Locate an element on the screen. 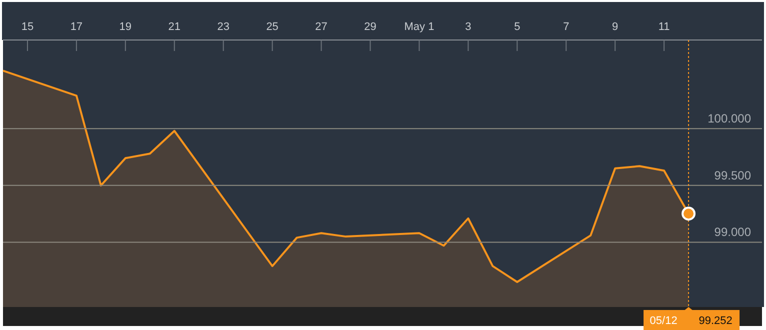  x-tick-label: 3 is located at coordinates (468, 27).